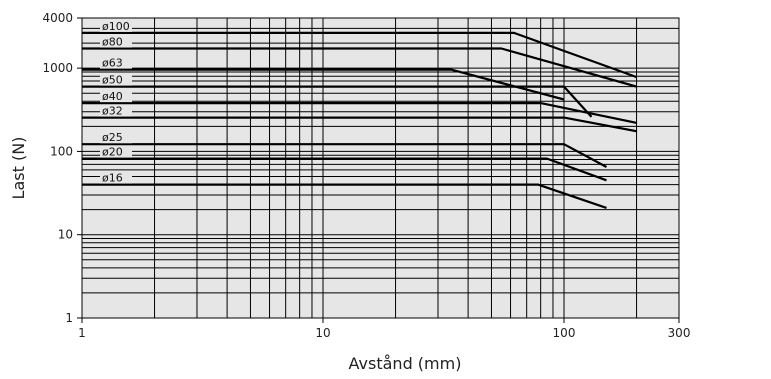 This screenshot has width=771, height=379. I want to click on series-labels: ø100 ø80 ø63 ø50 ø40 ø32 ø25 ø20 ø16, so click(116, 102).